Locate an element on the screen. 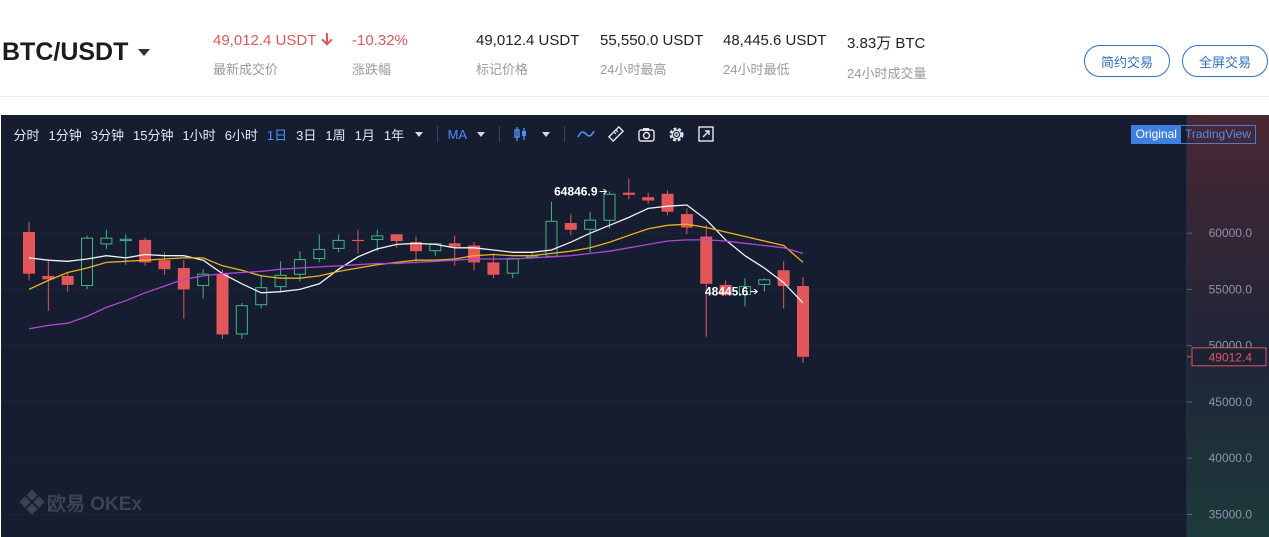  chart-type-chevron-icon is located at coordinates (546, 134).